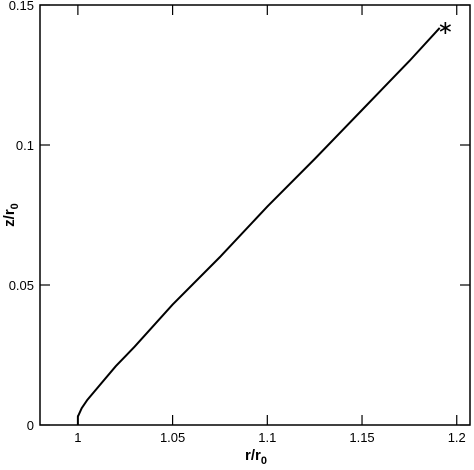 This screenshot has height=470, width=474. I want to click on x-label-sub: 0, so click(264, 461).